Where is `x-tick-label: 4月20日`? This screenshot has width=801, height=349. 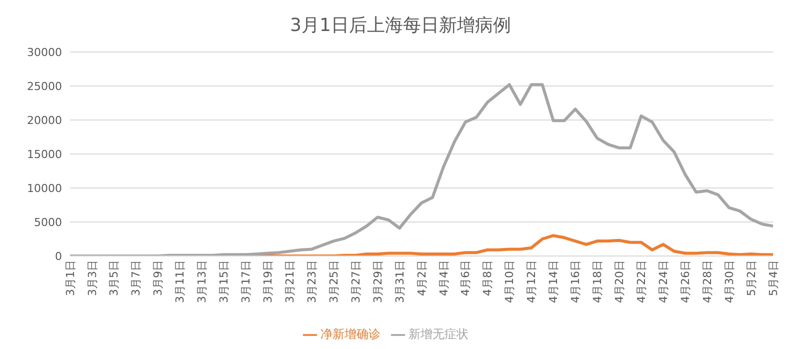 x-tick-label: 4月20日 is located at coordinates (619, 281).